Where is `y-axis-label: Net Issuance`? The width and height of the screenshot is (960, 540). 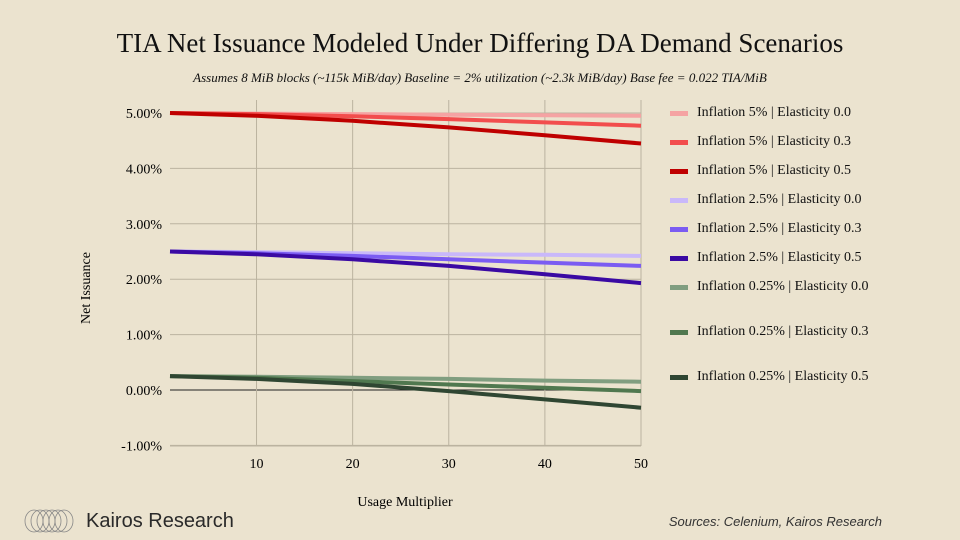
y-axis-label: Net Issuance is located at coordinates (86, 288).